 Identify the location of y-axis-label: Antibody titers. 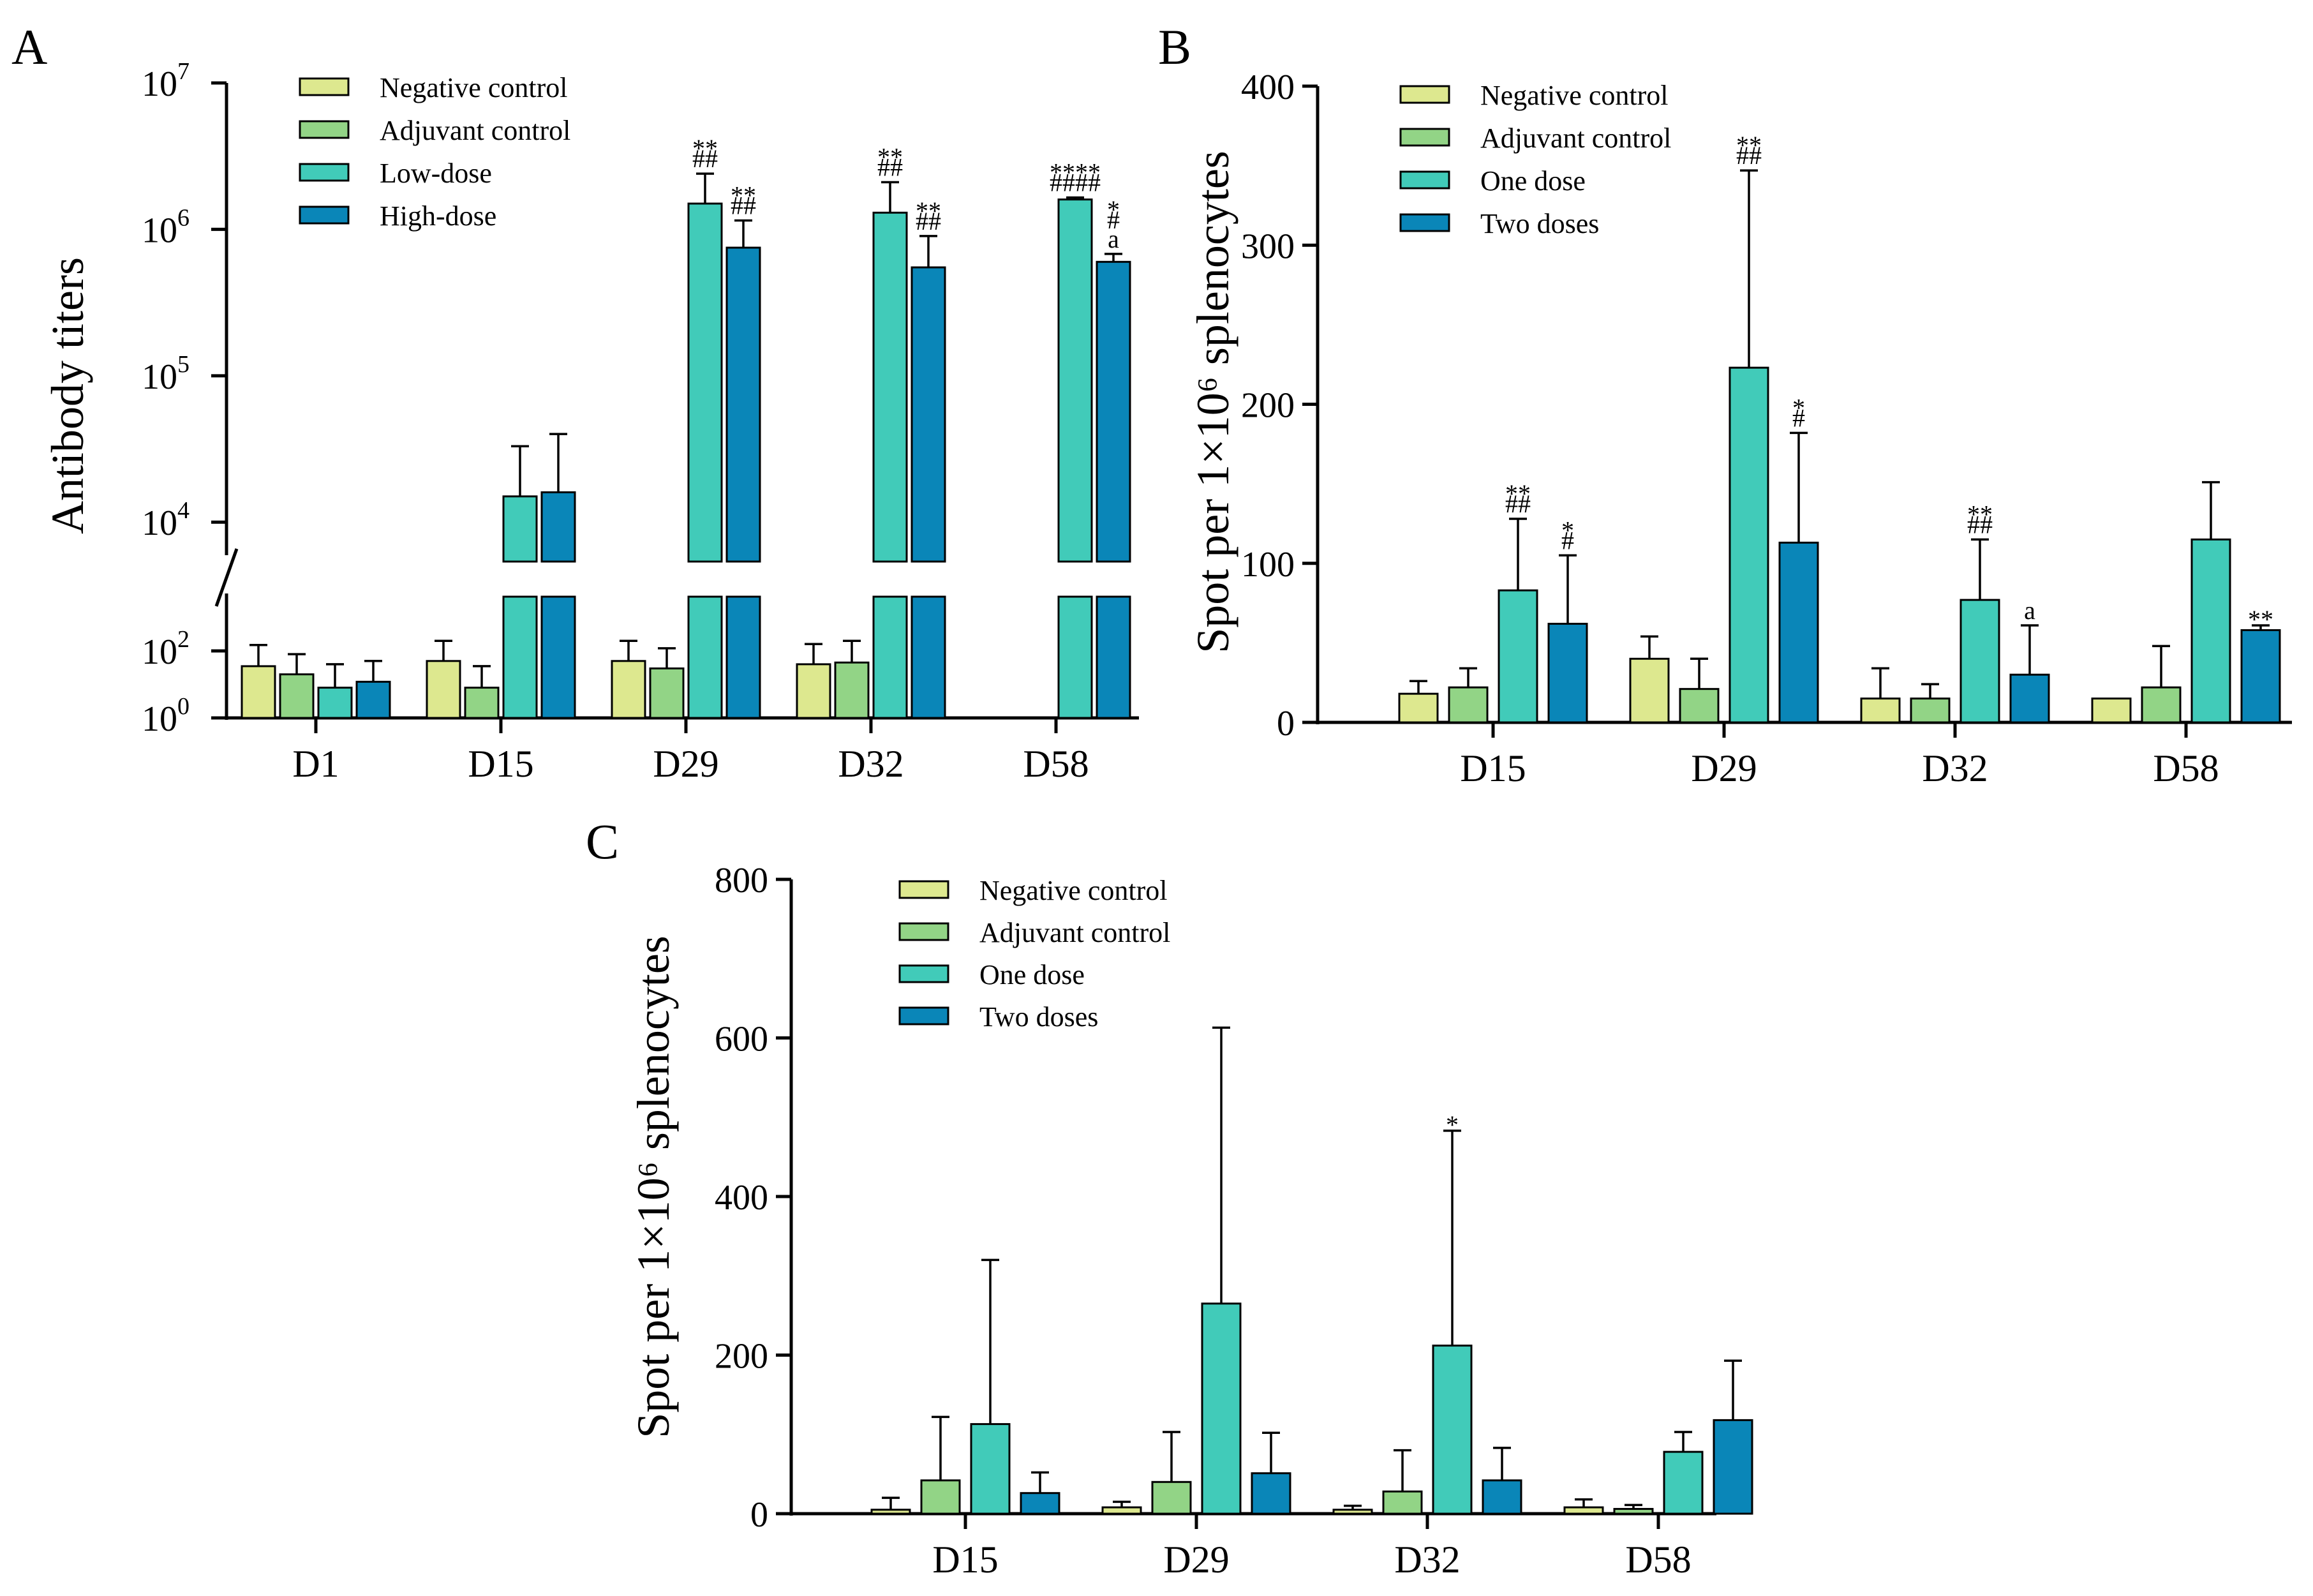
(67, 395).